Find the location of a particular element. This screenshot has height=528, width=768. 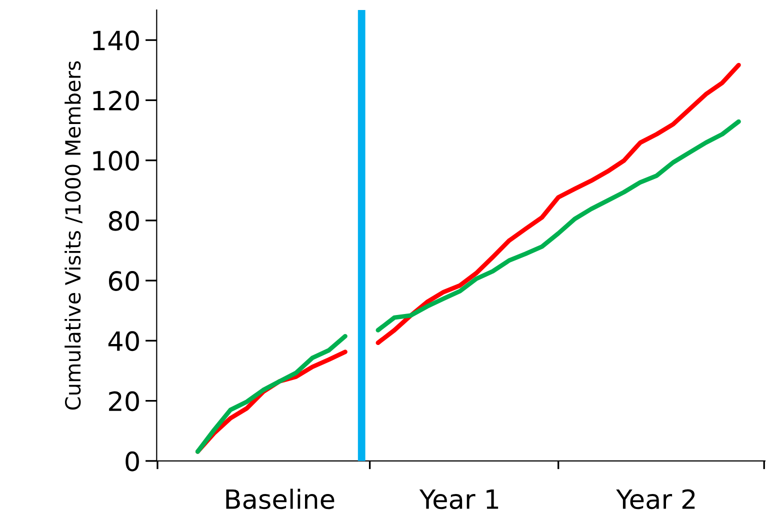

x-tick-label: Baseline is located at coordinates (280, 499).